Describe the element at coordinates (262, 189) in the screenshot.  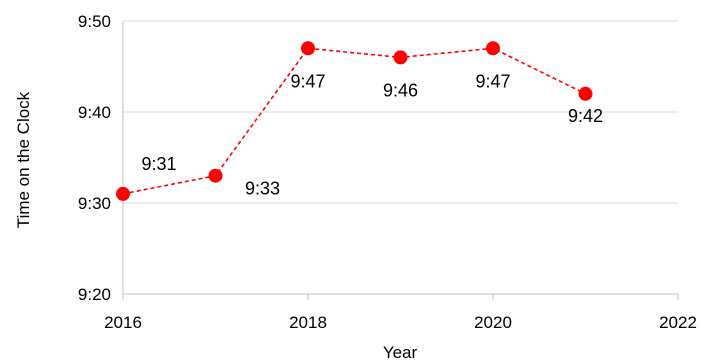
I see `data-label: 9:33` at that location.